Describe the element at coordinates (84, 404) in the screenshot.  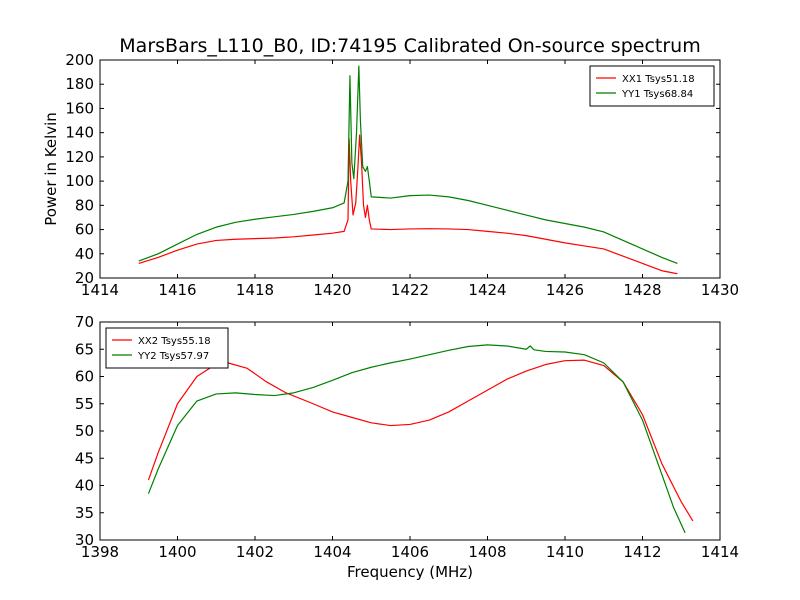
I see `y-tick-label: 55` at that location.